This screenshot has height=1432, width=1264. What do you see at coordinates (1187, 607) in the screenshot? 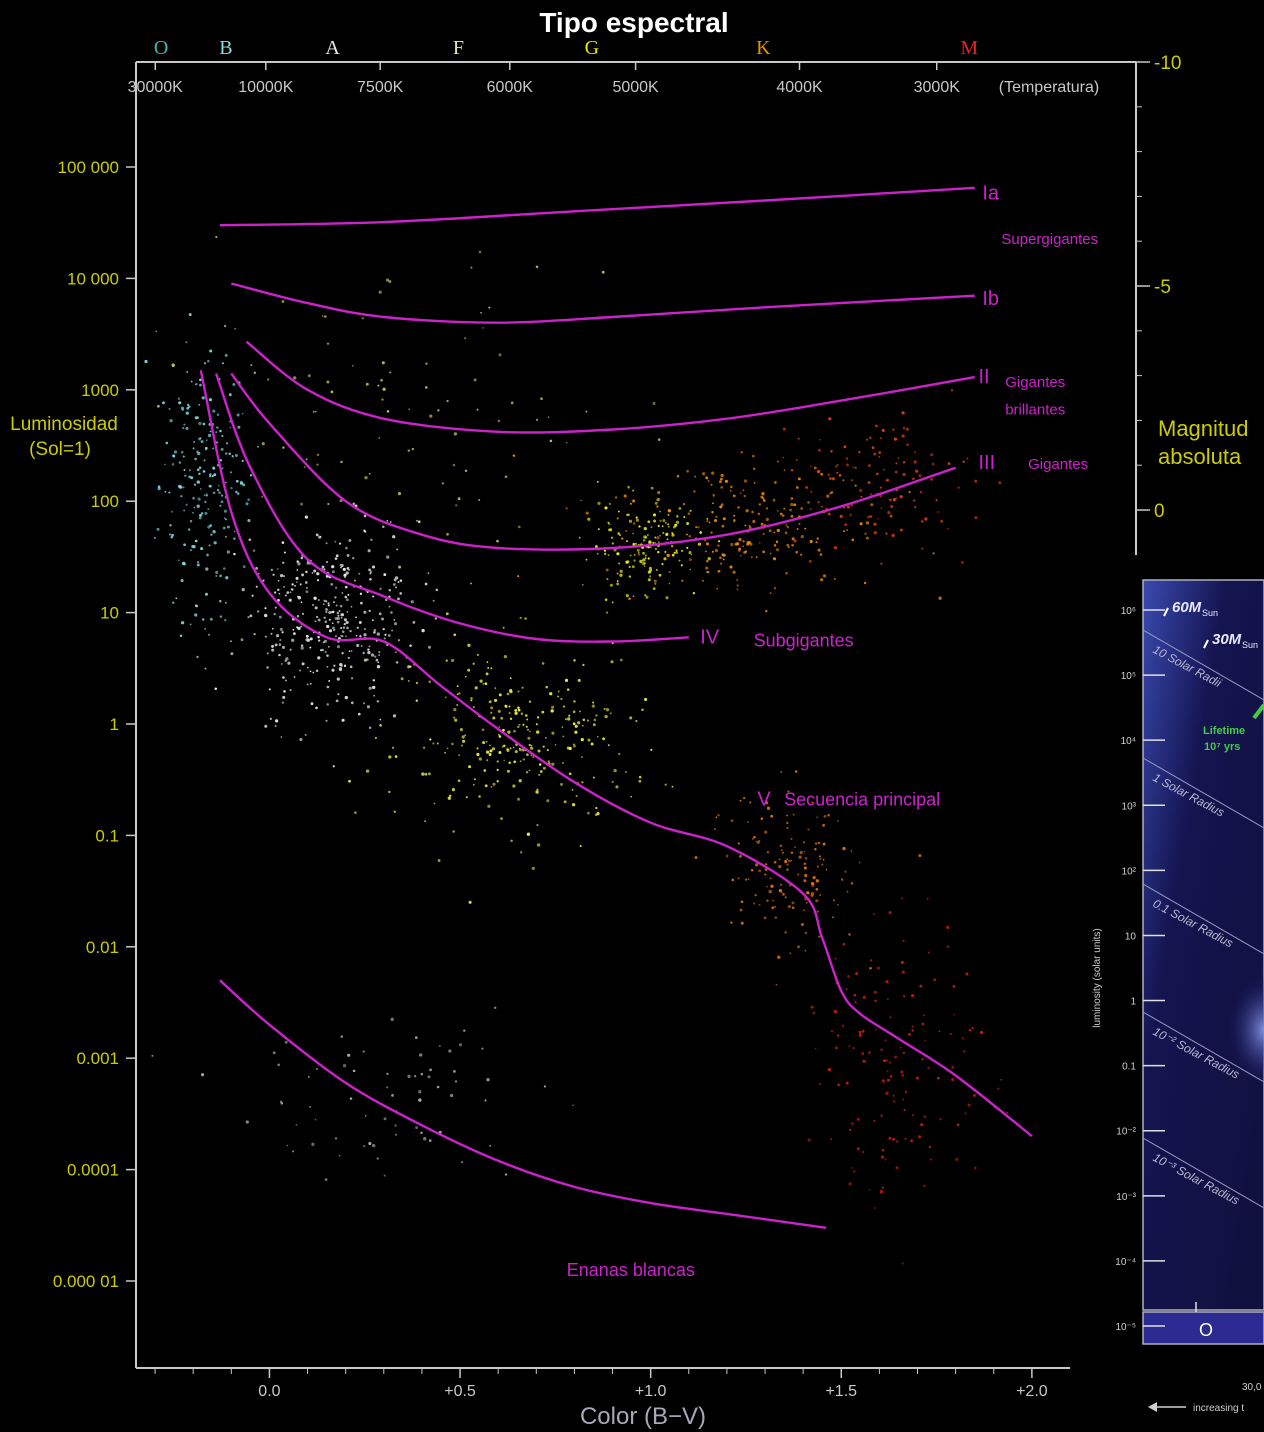
I see `inset-mass-label: 60M` at bounding box center [1187, 607].